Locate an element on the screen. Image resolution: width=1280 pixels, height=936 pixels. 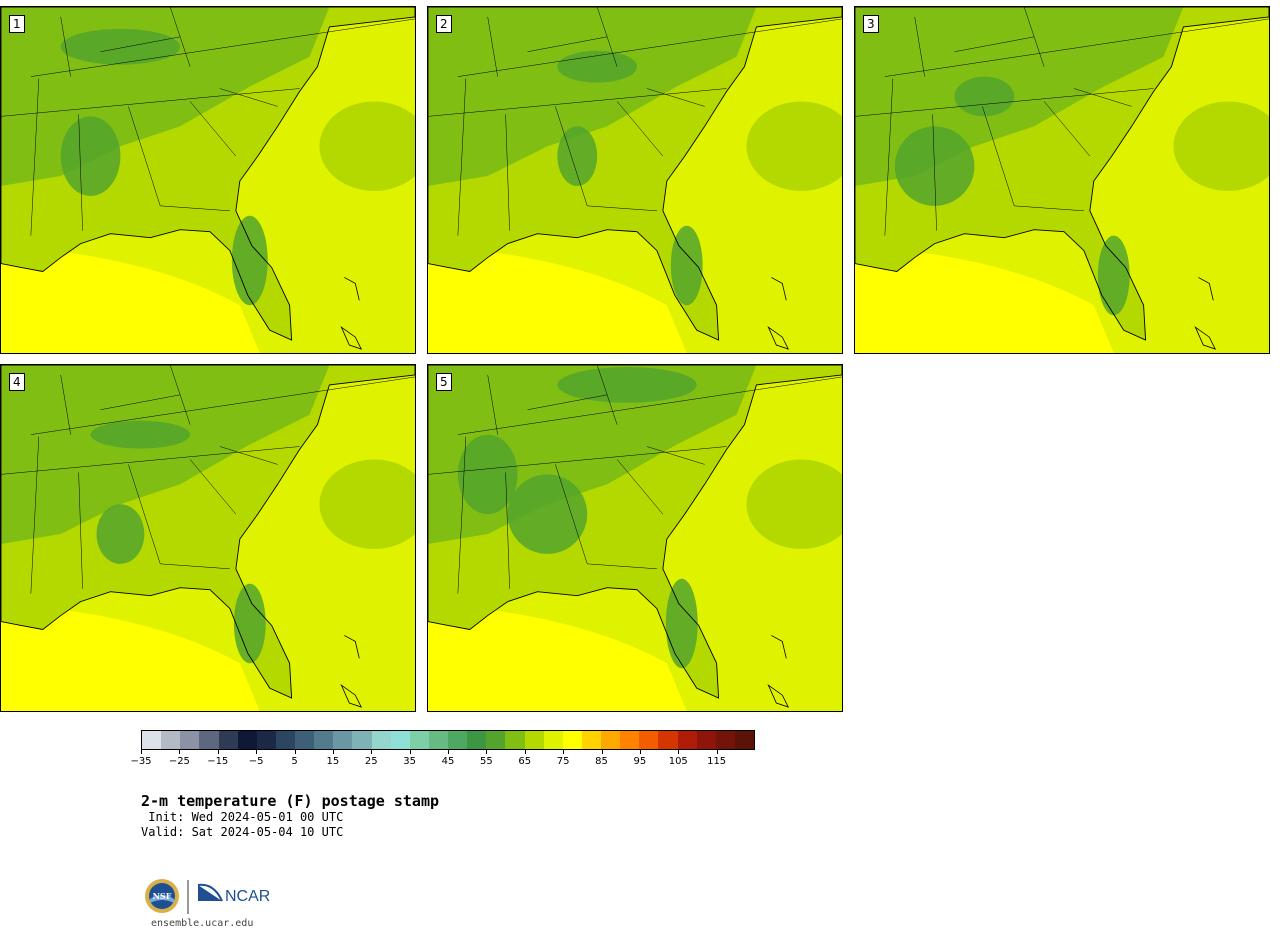
valid-time: Valid: Sat 2024-05-04 10 UTC is located at coordinates (242, 832).